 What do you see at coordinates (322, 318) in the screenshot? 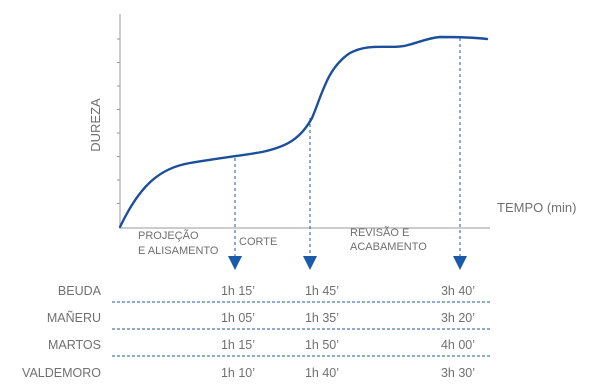
I see `time-value: 1h 35’` at bounding box center [322, 318].